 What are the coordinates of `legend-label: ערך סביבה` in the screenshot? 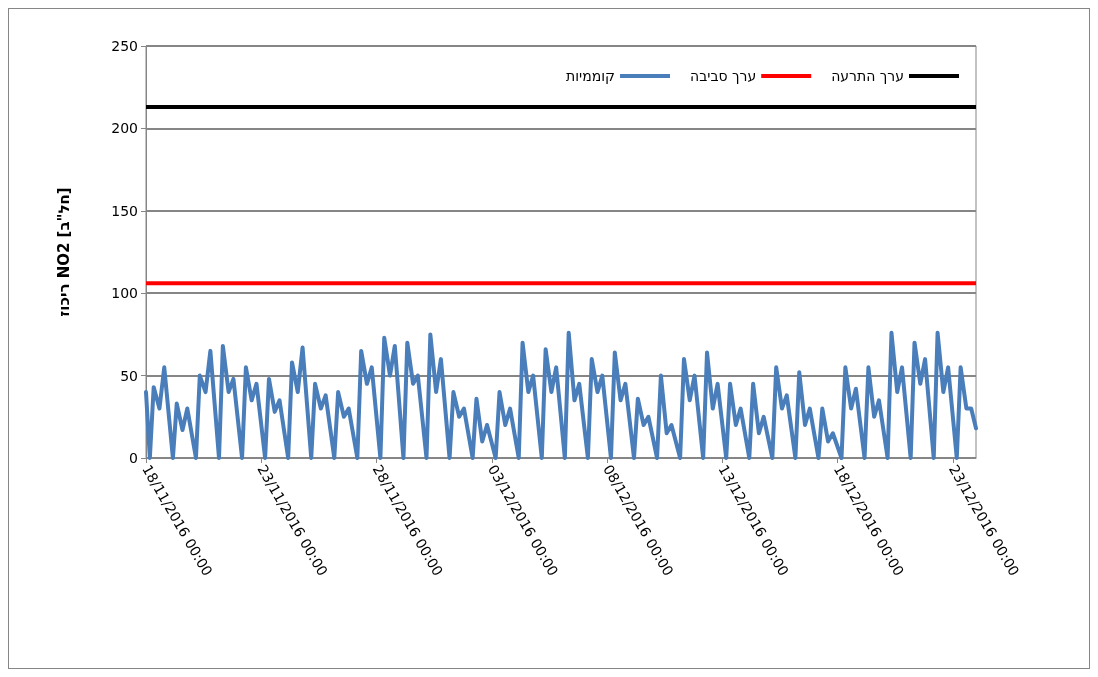 It's located at (723, 76).